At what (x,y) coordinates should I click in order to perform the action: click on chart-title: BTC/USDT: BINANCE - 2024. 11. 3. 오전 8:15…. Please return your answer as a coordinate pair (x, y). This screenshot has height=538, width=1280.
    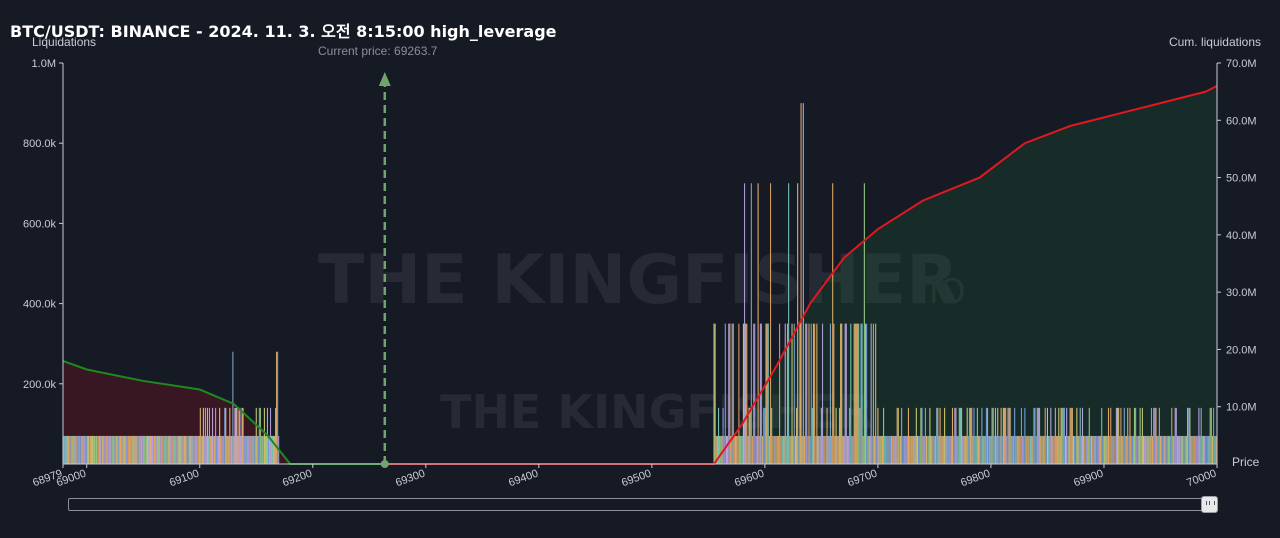
    Looking at the image, I should click on (283, 31).